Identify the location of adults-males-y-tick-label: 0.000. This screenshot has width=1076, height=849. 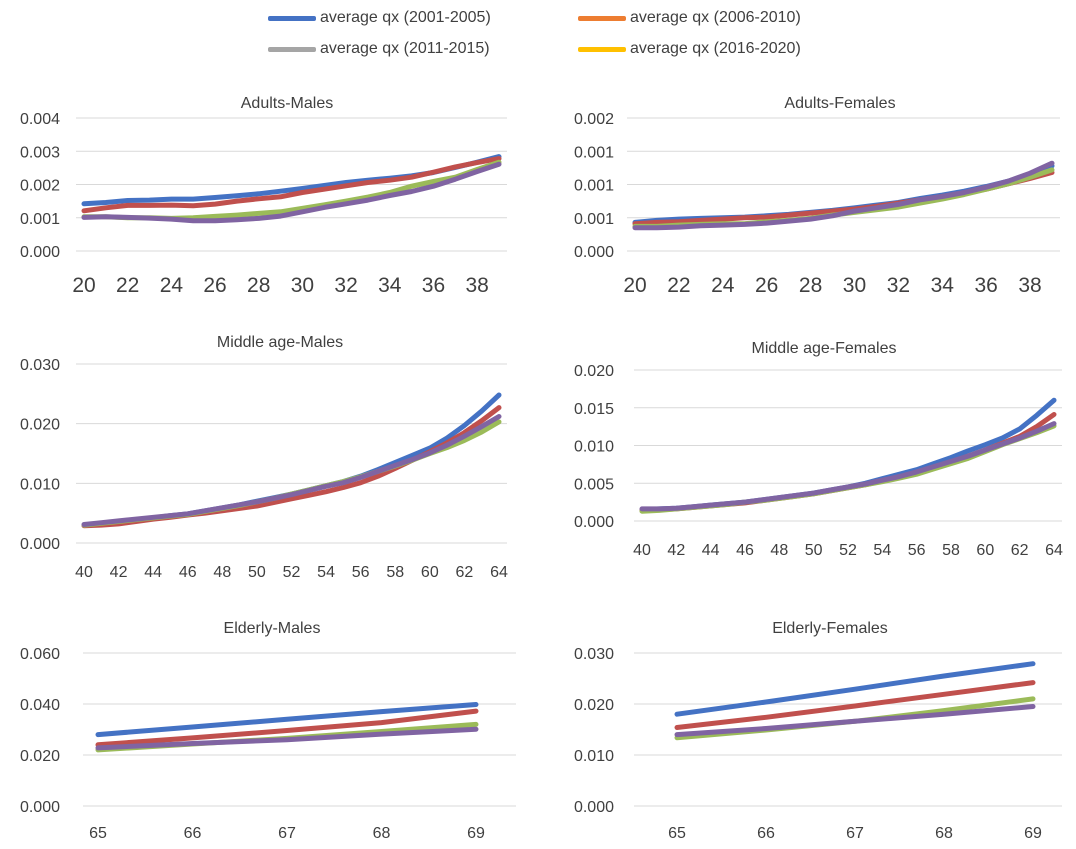
(40, 252).